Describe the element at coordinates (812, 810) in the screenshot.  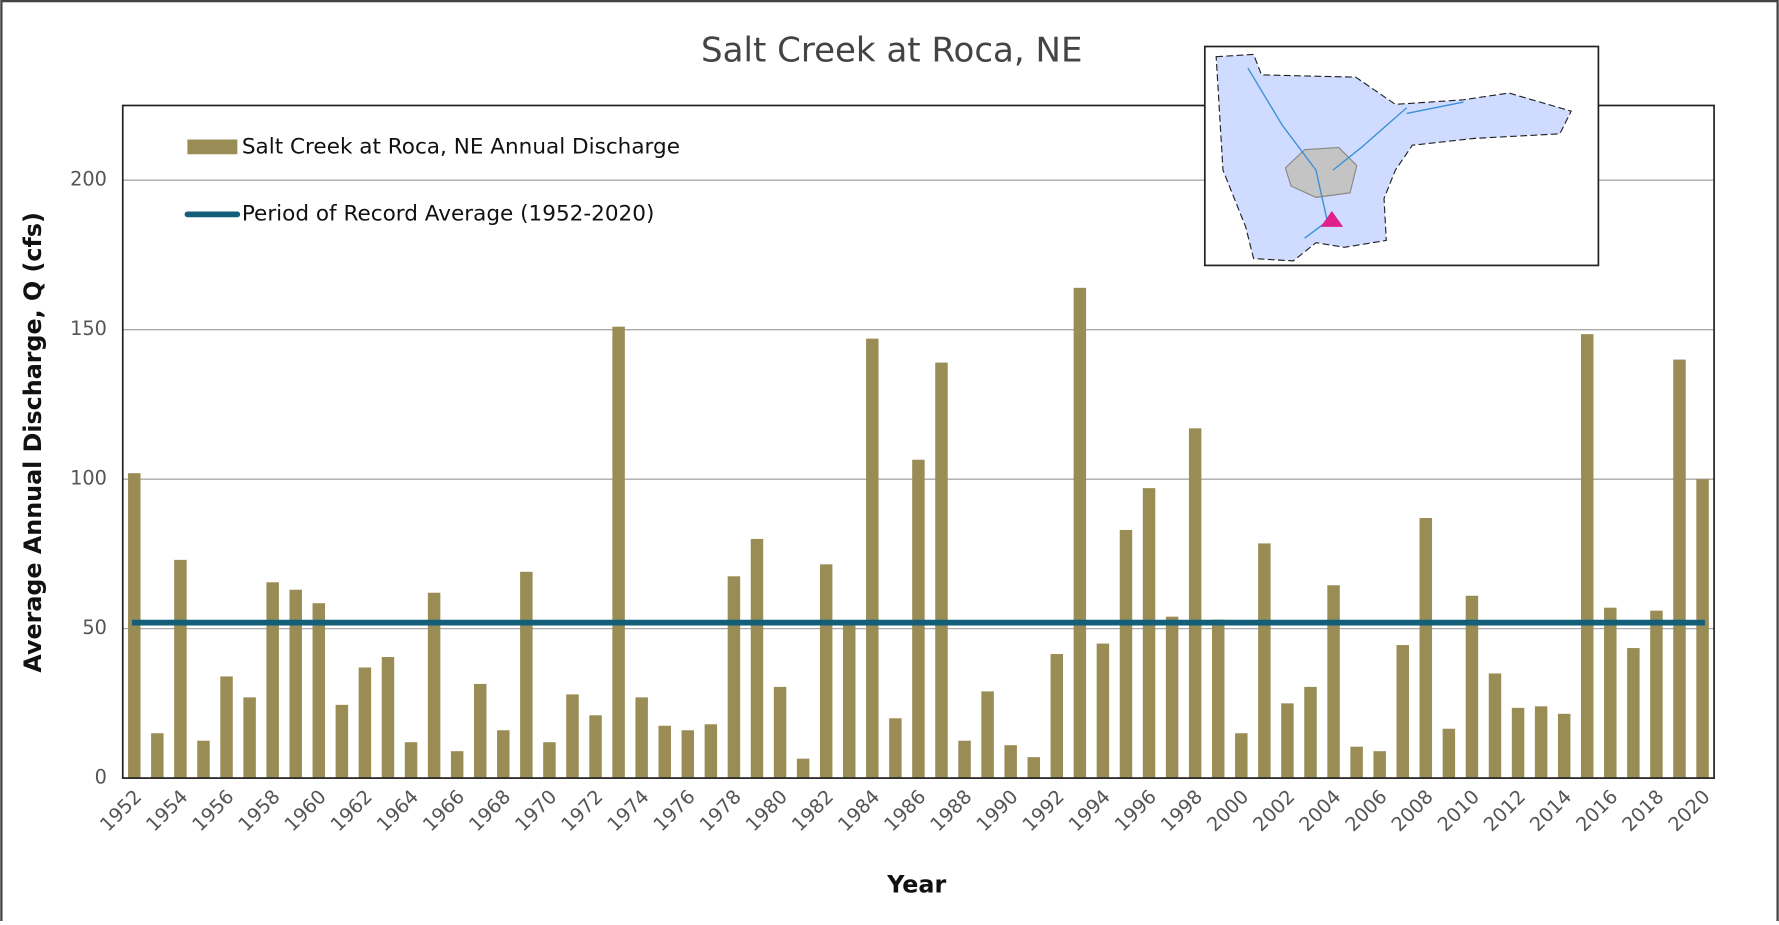
I see `x-tick-label: 1982` at that location.